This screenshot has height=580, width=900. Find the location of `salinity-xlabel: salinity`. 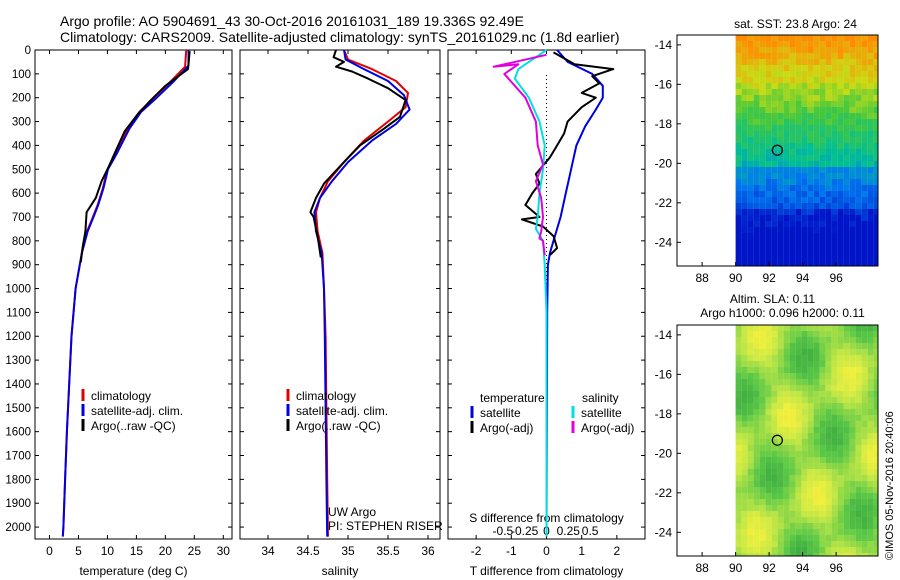

salinity-xlabel: salinity is located at coordinates (340, 571).